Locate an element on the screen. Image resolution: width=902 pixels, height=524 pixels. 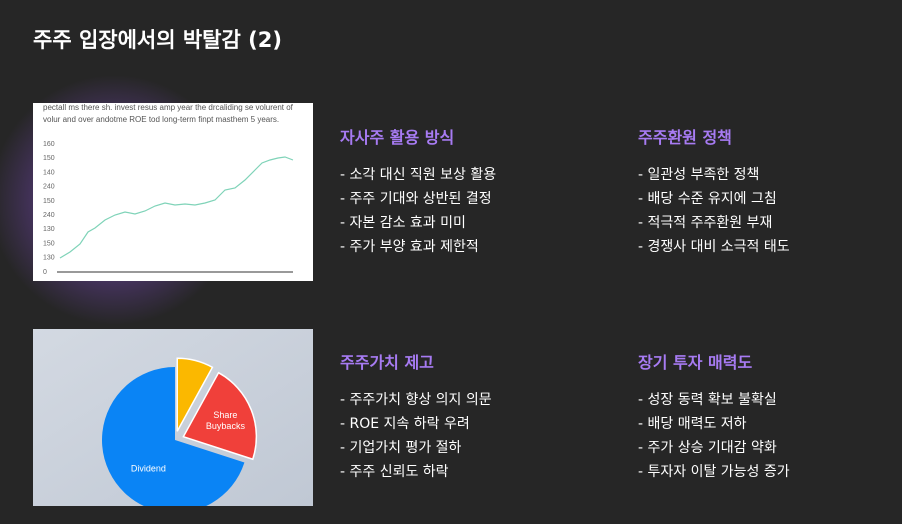
axis-label: 140 is located at coordinates (49, 172).